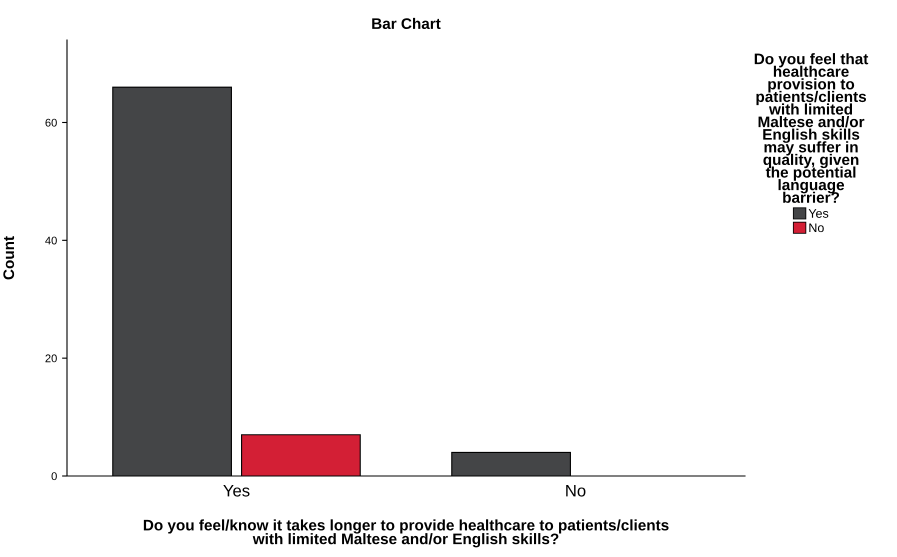  I want to click on y-tick-label: 0, so click(54, 476).